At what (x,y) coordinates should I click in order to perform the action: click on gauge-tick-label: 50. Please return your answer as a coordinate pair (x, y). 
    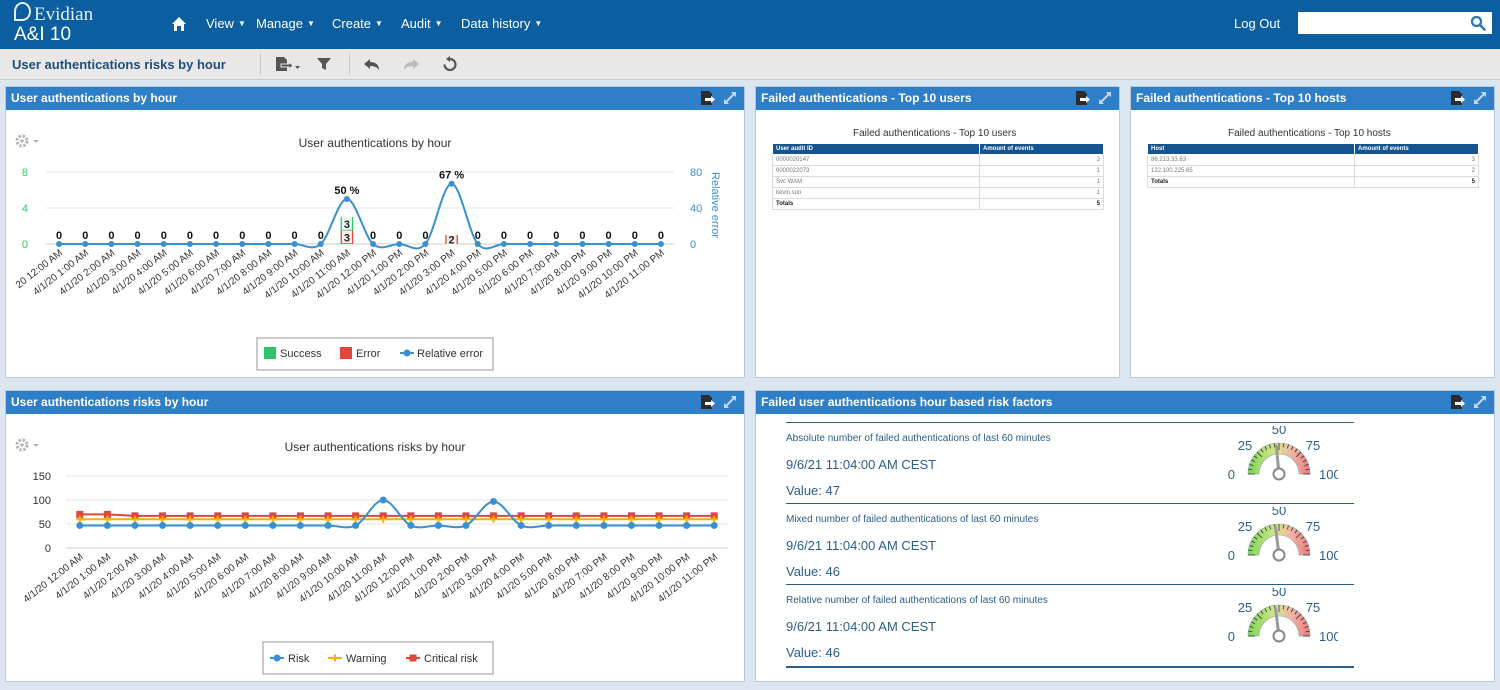
    Looking at the image, I should click on (1279, 512).